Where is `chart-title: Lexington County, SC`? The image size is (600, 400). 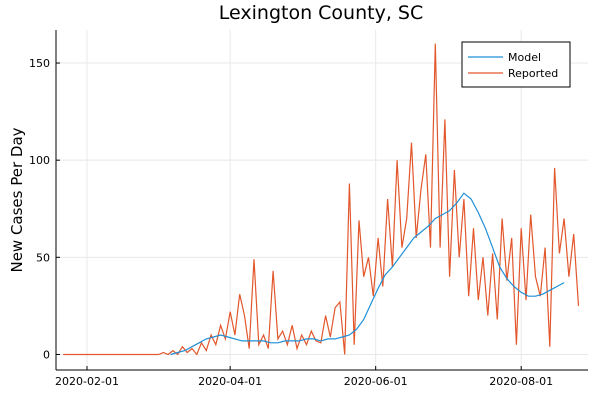
chart-title: Lexington County, SC is located at coordinates (321, 13).